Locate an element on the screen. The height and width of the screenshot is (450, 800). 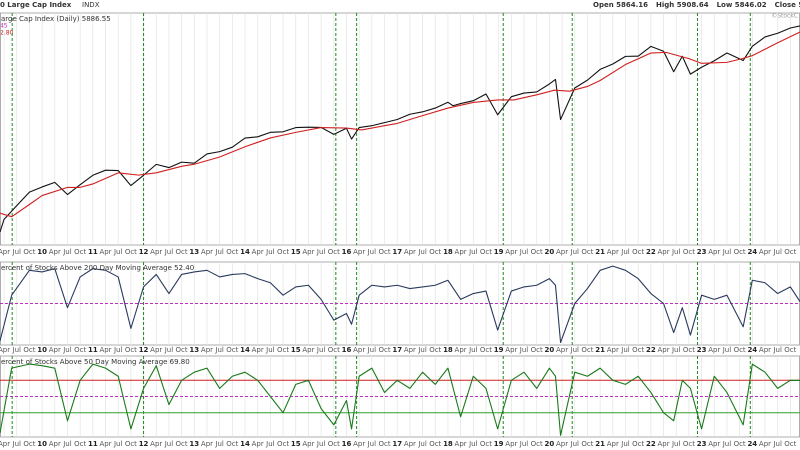
x-tick-label: 24 is located at coordinates (752, 444).